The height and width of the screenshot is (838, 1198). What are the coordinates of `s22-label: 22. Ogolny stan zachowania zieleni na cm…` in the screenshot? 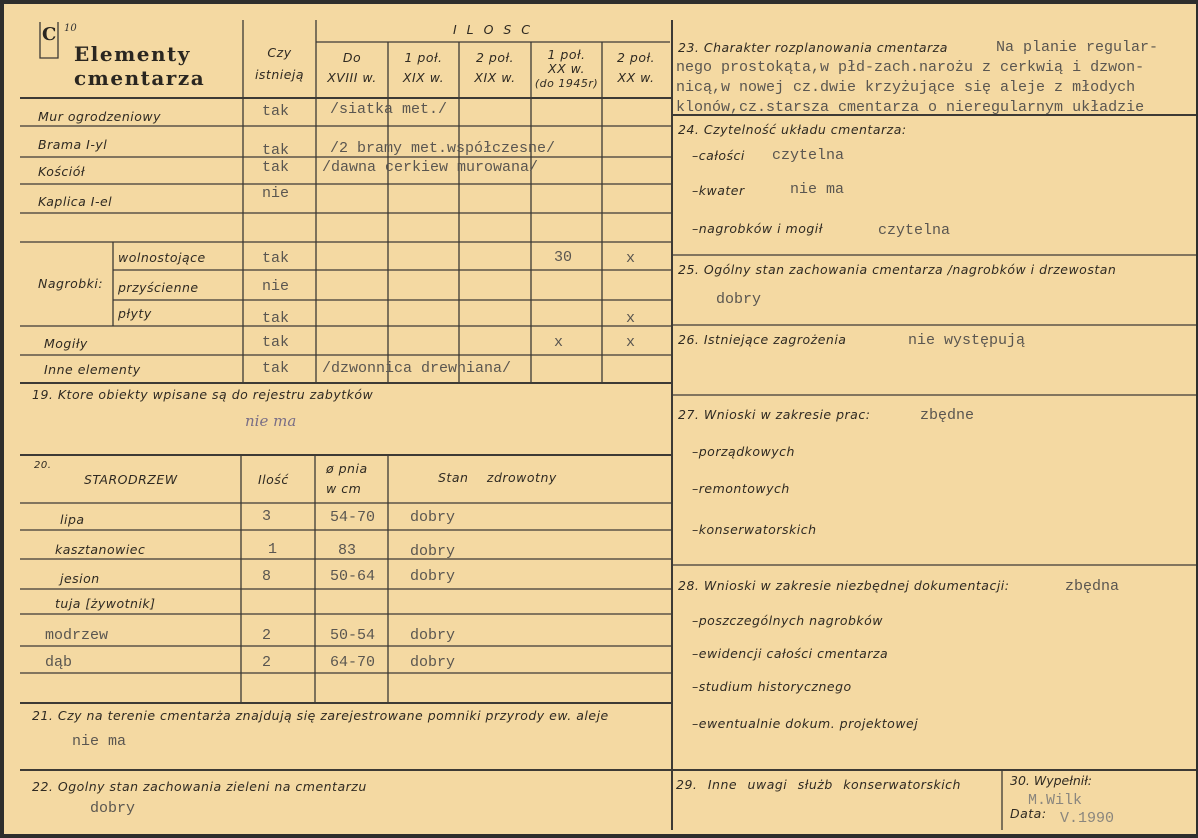 It's located at (199, 786).